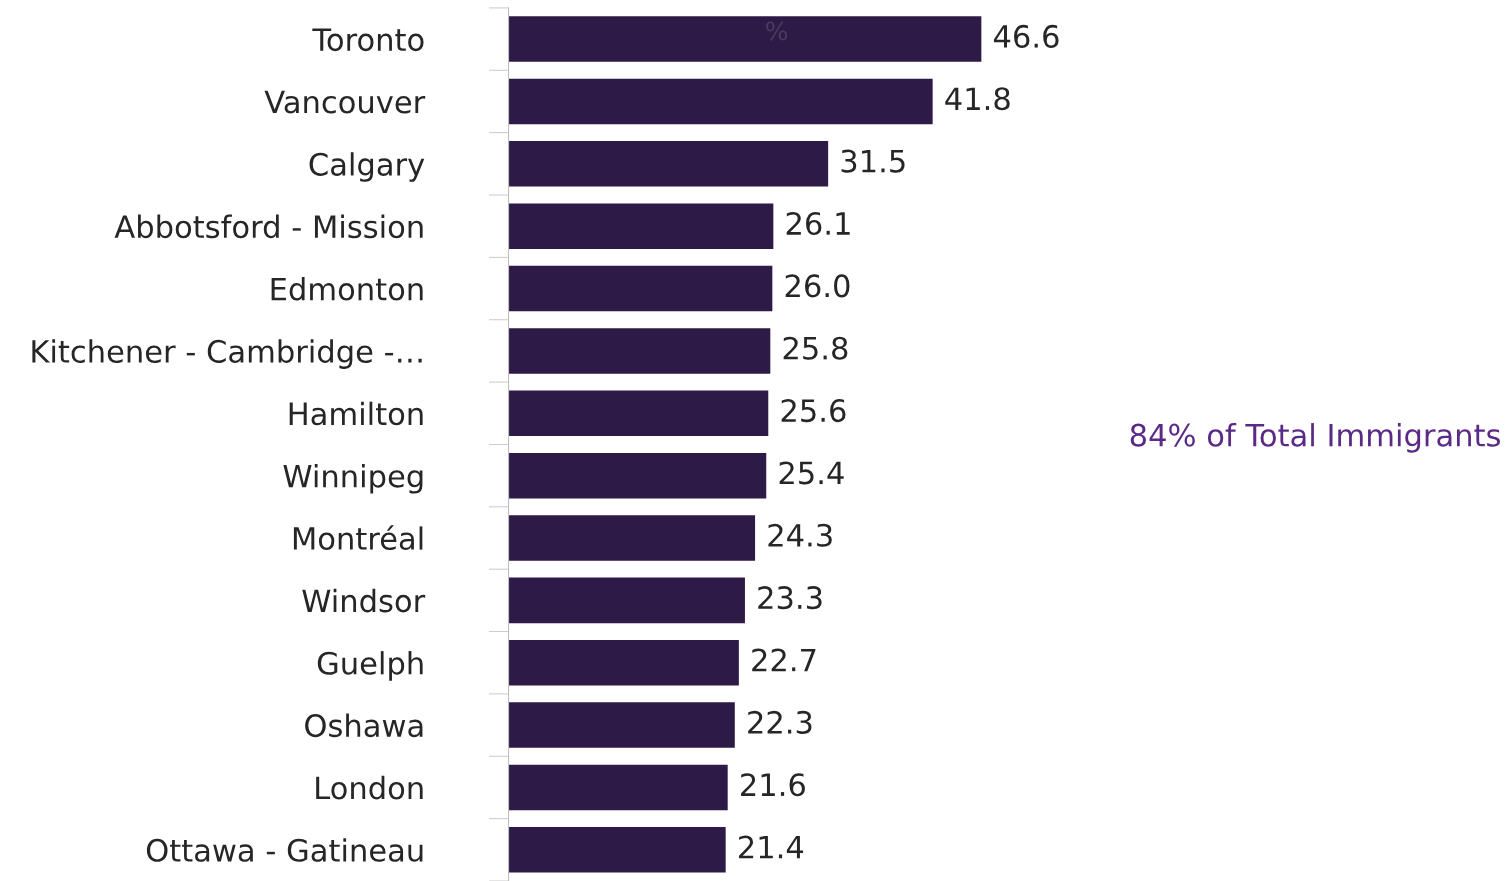 The width and height of the screenshot is (1509, 881). What do you see at coordinates (815, 348) in the screenshot?
I see `data-label: 25.8` at bounding box center [815, 348].